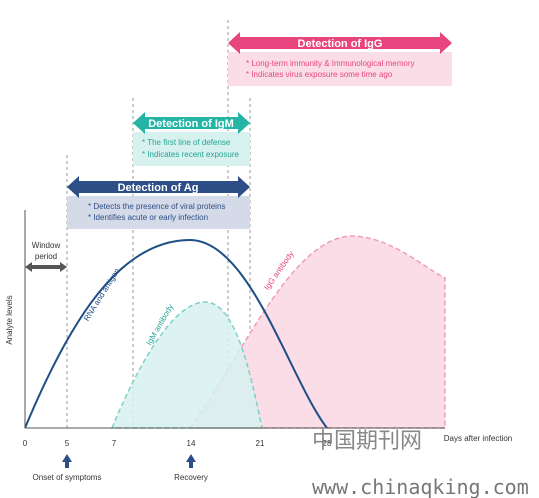 The image size is (539, 498). I want to click on igm-bullet: * The first line of defense, so click(186, 142).